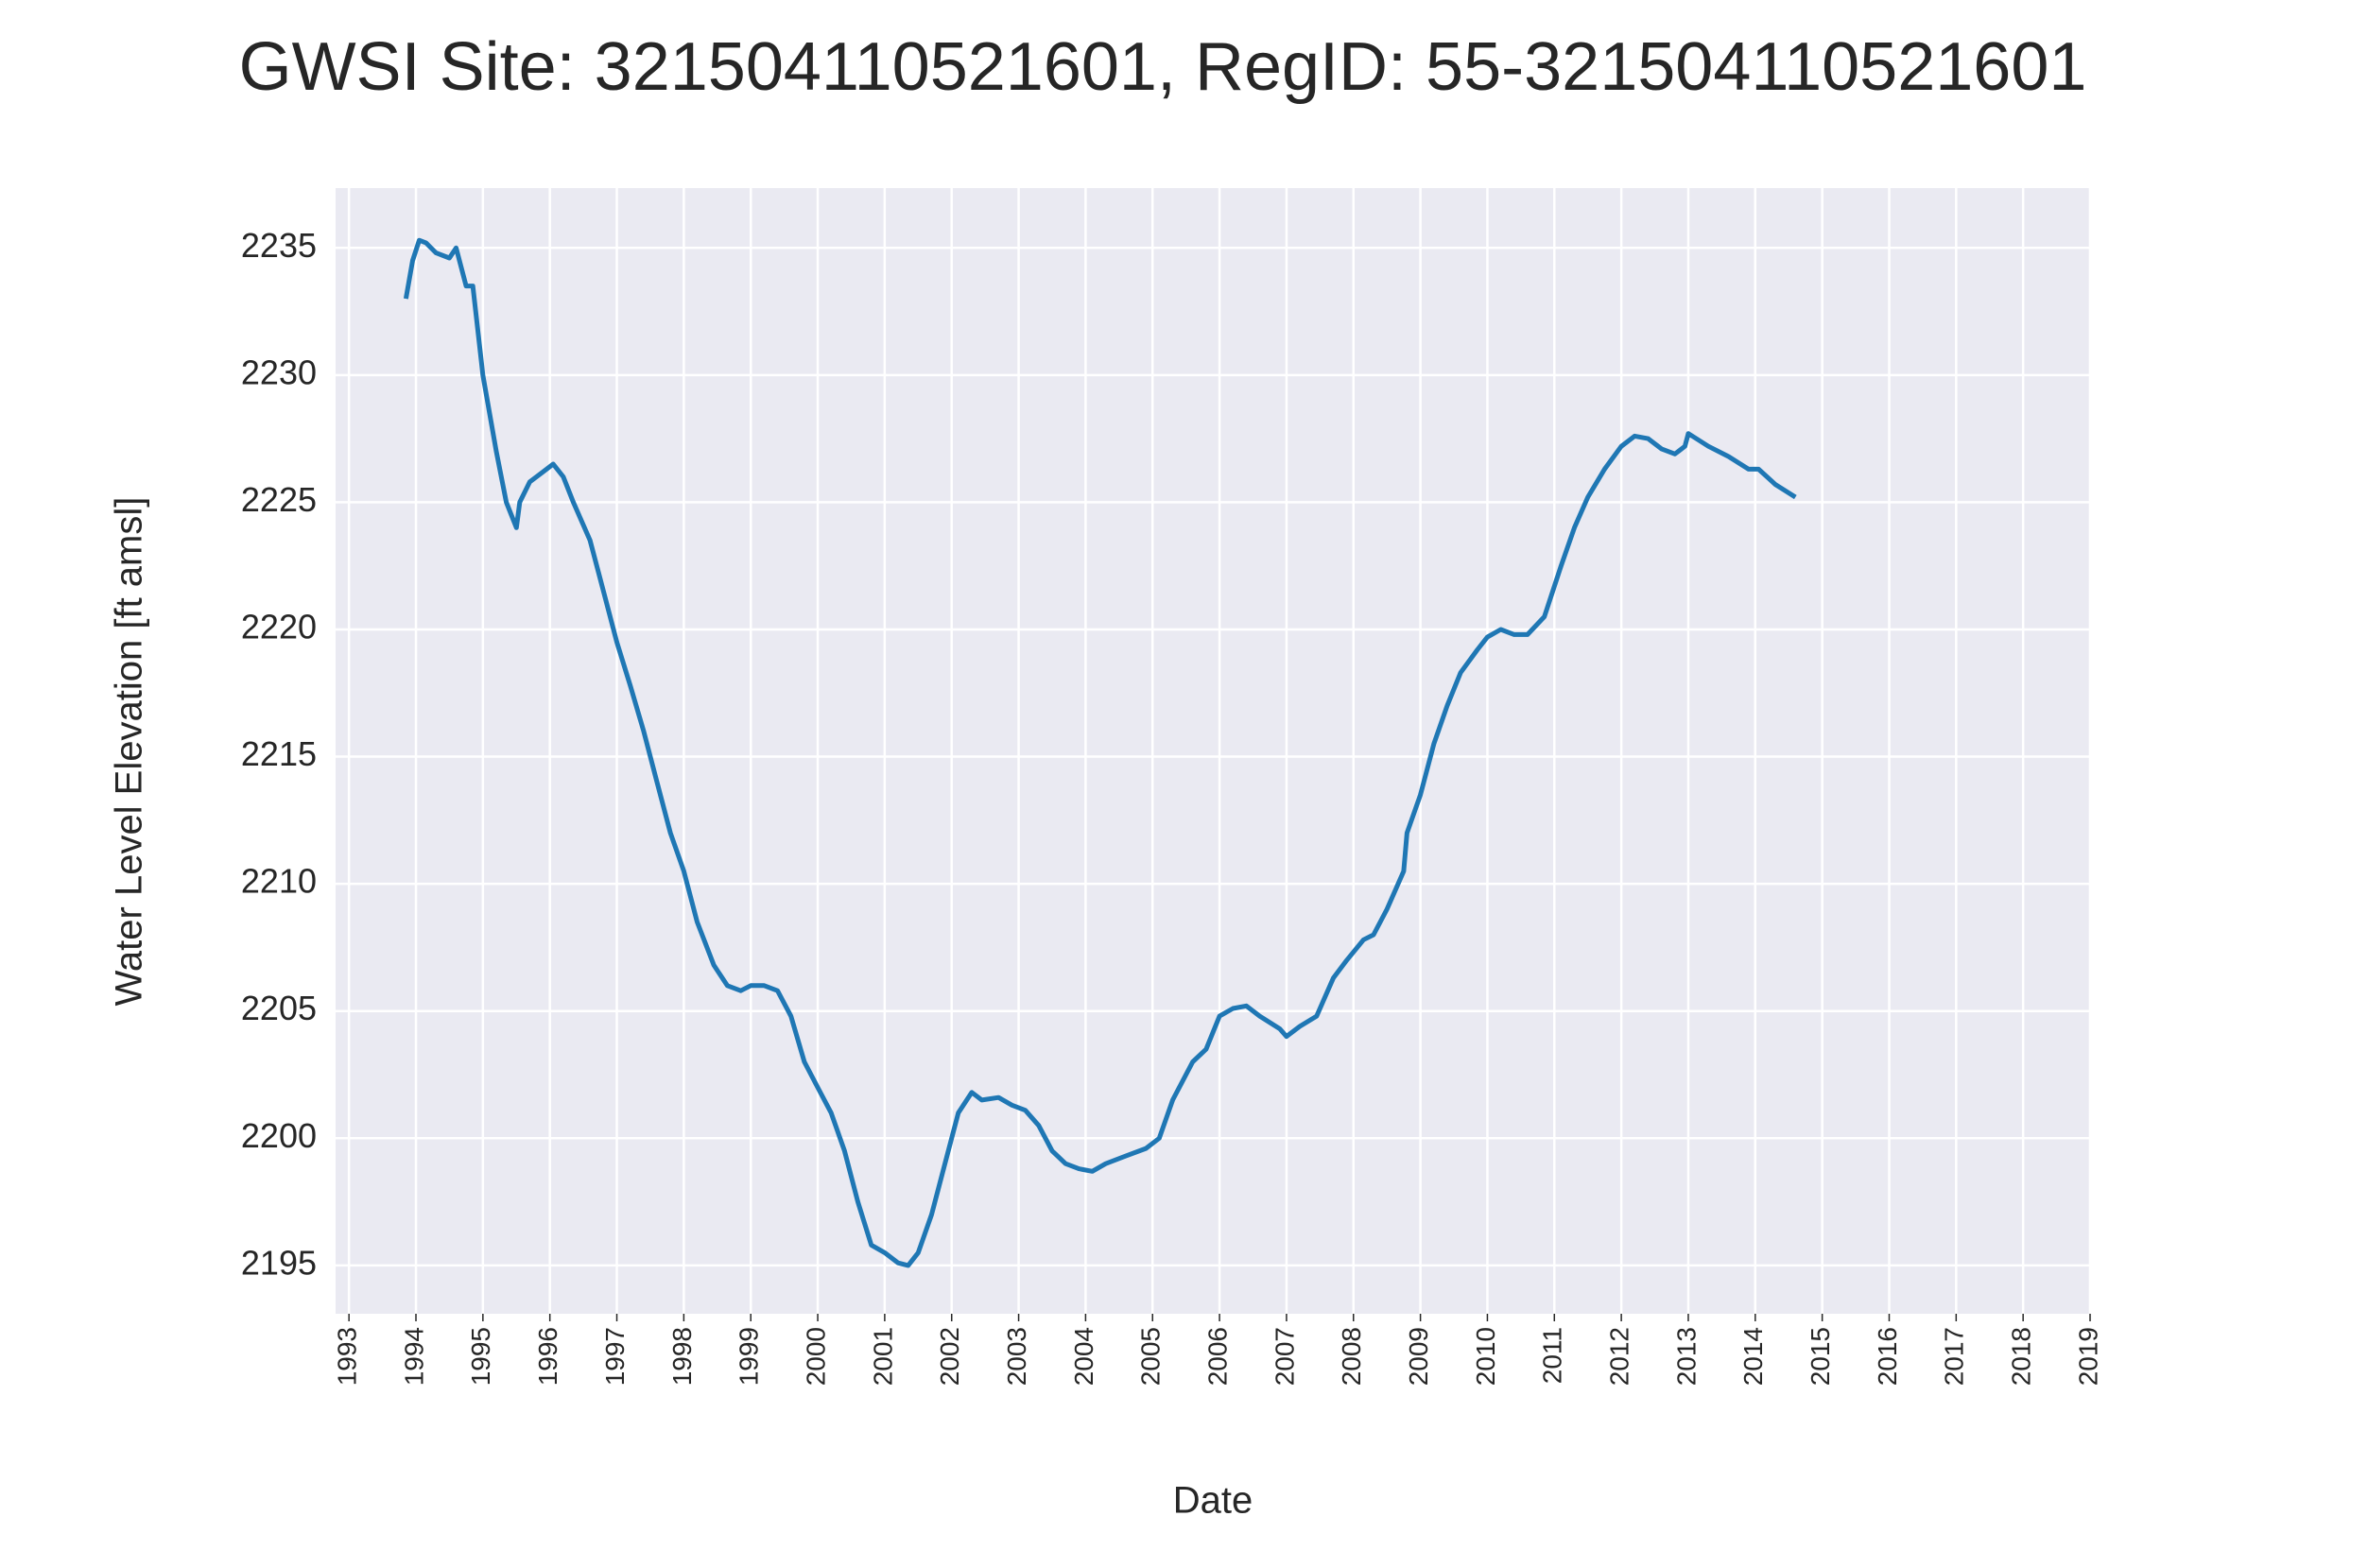 The image size is (2368, 1568). Describe the element at coordinates (950, 1356) in the screenshot. I see `x-tick-label: 2002` at that location.